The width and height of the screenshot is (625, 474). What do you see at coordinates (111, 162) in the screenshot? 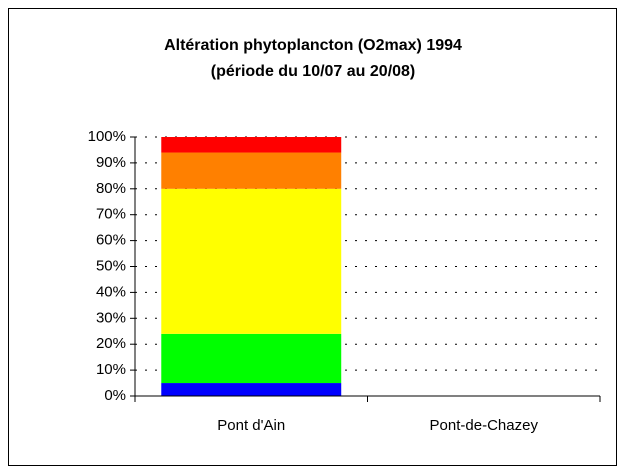
I see `y-tick-label: 90%` at bounding box center [111, 162].